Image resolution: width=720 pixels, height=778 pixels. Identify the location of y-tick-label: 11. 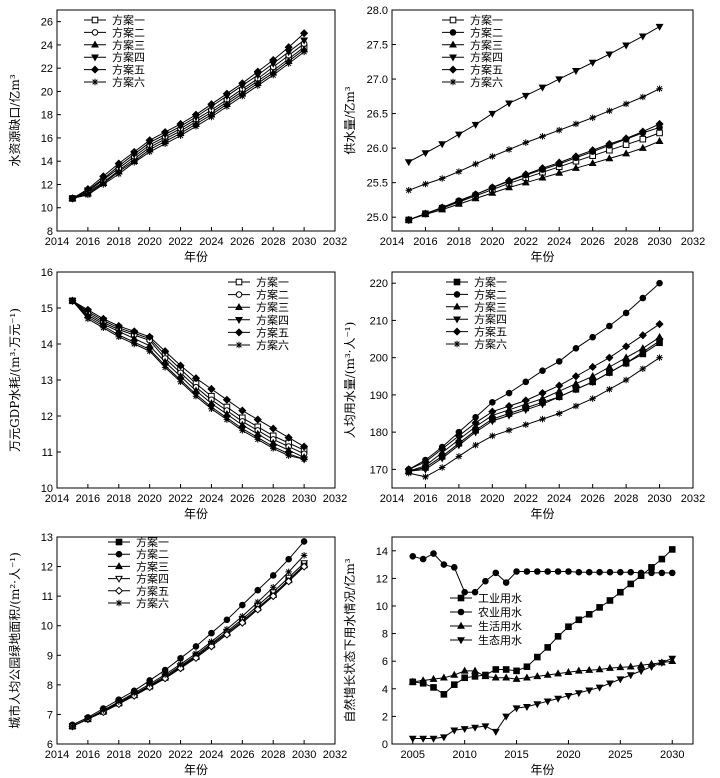
(47, 453).